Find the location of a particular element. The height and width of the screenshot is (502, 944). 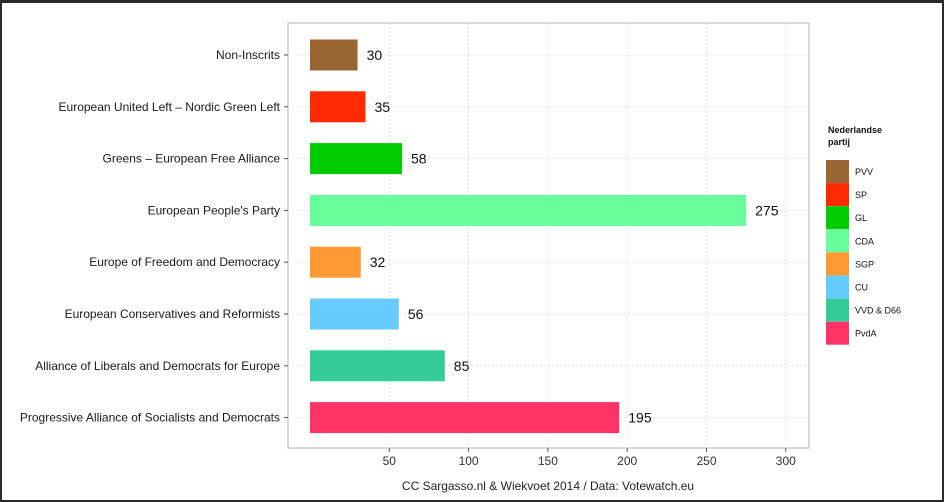

data-label: 195 is located at coordinates (640, 418).